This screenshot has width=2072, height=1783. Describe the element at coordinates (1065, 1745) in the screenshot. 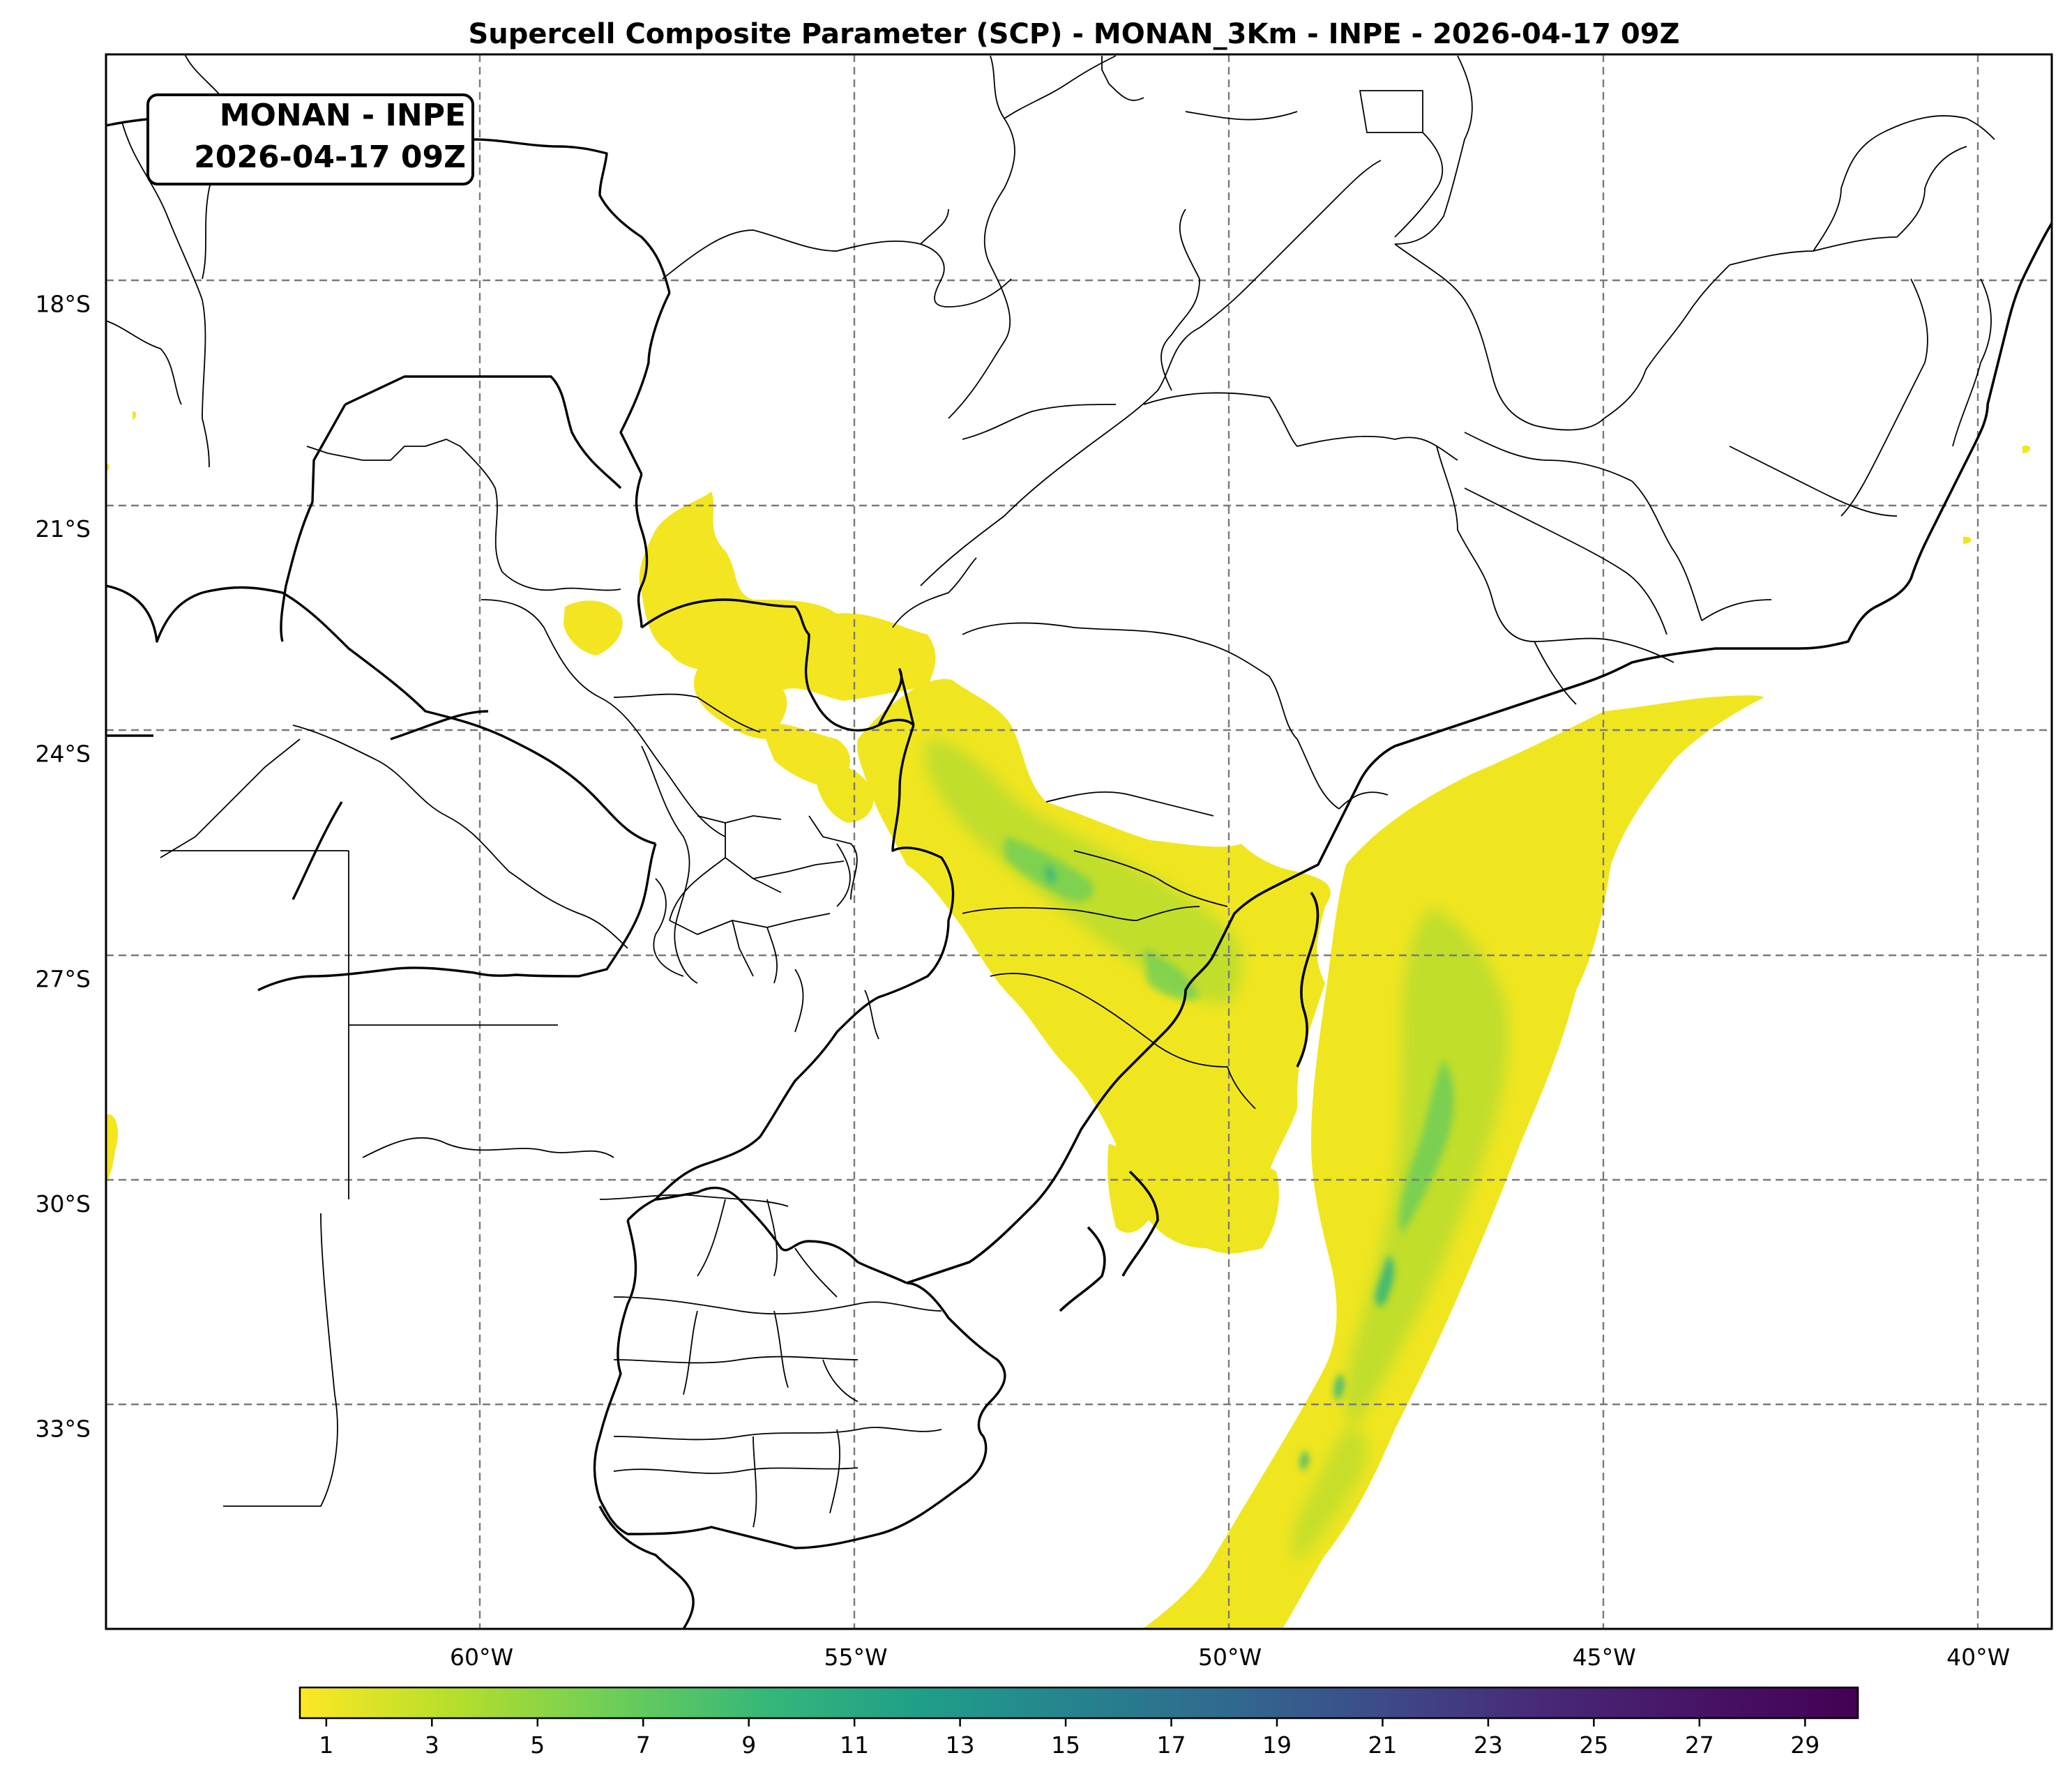

I see `colorbar-tick-label: 15` at that location.